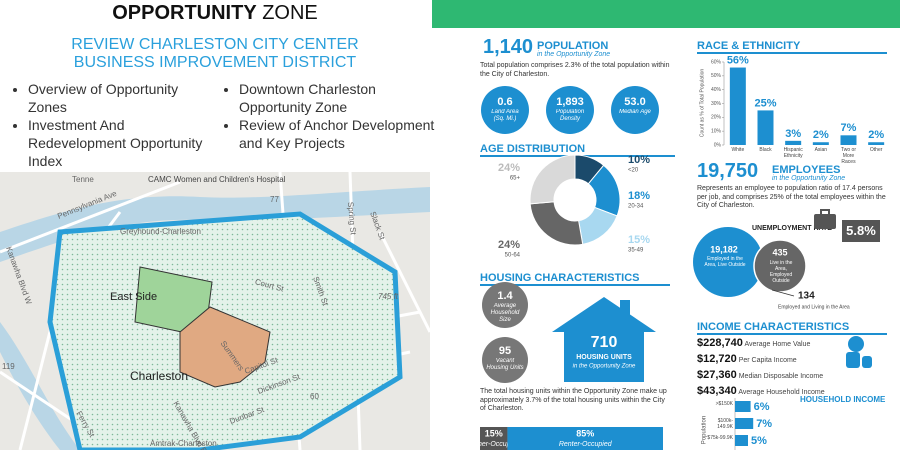 This screenshot has height=450, width=900. I want to click on slice-value: 24%, so click(509, 245).